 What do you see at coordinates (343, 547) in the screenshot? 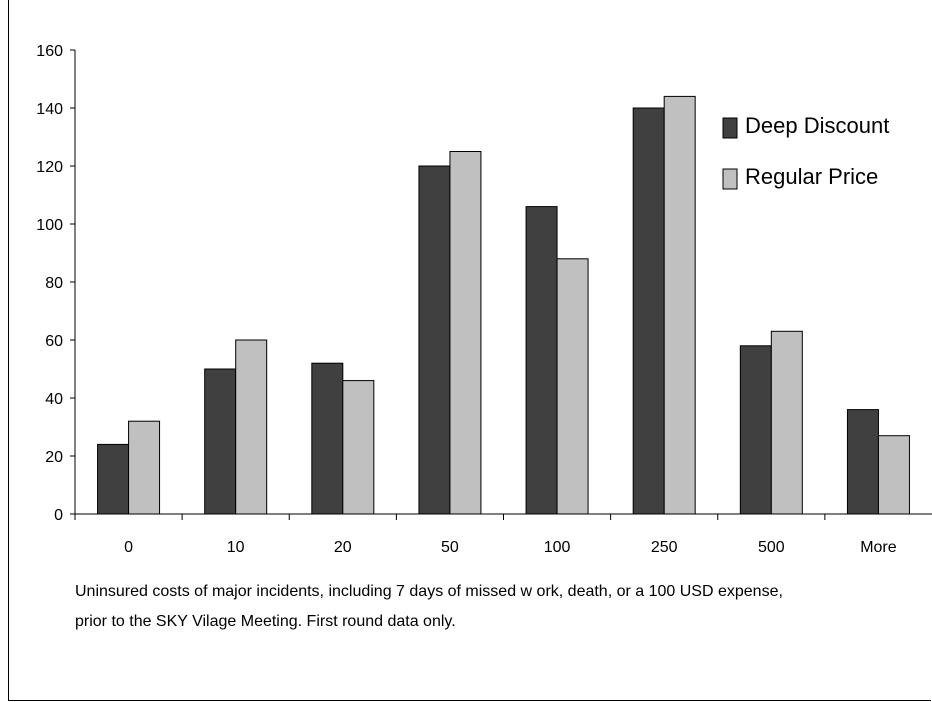
I see `x-tick-label: 20` at bounding box center [343, 547].